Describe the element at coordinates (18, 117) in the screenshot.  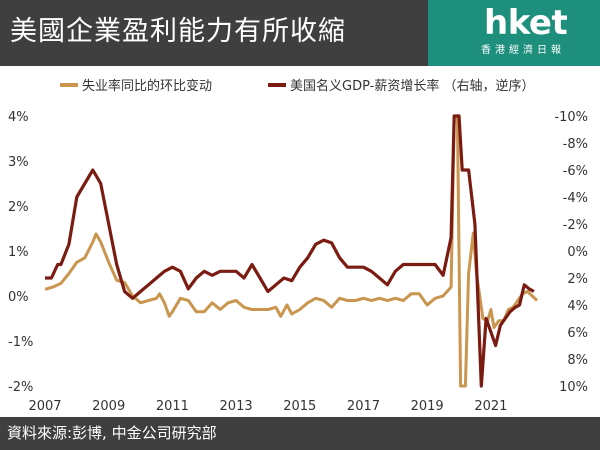
I see `y-left-tick-label: 4%` at that location.